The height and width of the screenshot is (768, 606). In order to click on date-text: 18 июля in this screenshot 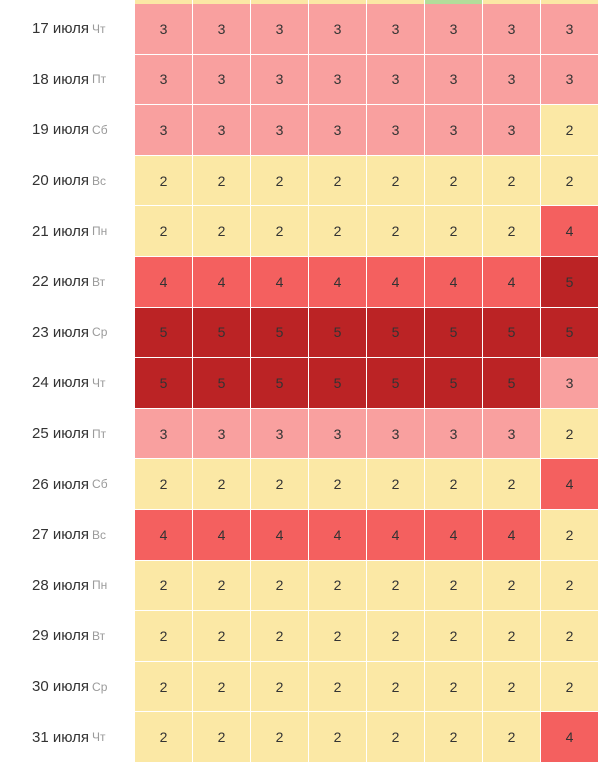, I will do `click(61, 79)`.